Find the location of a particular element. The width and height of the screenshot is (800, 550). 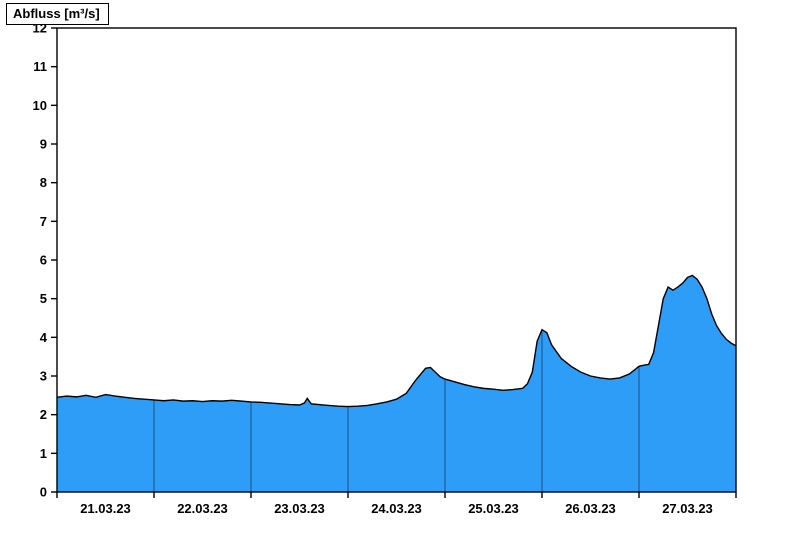

y-axis-label: 11 is located at coordinates (40, 66).